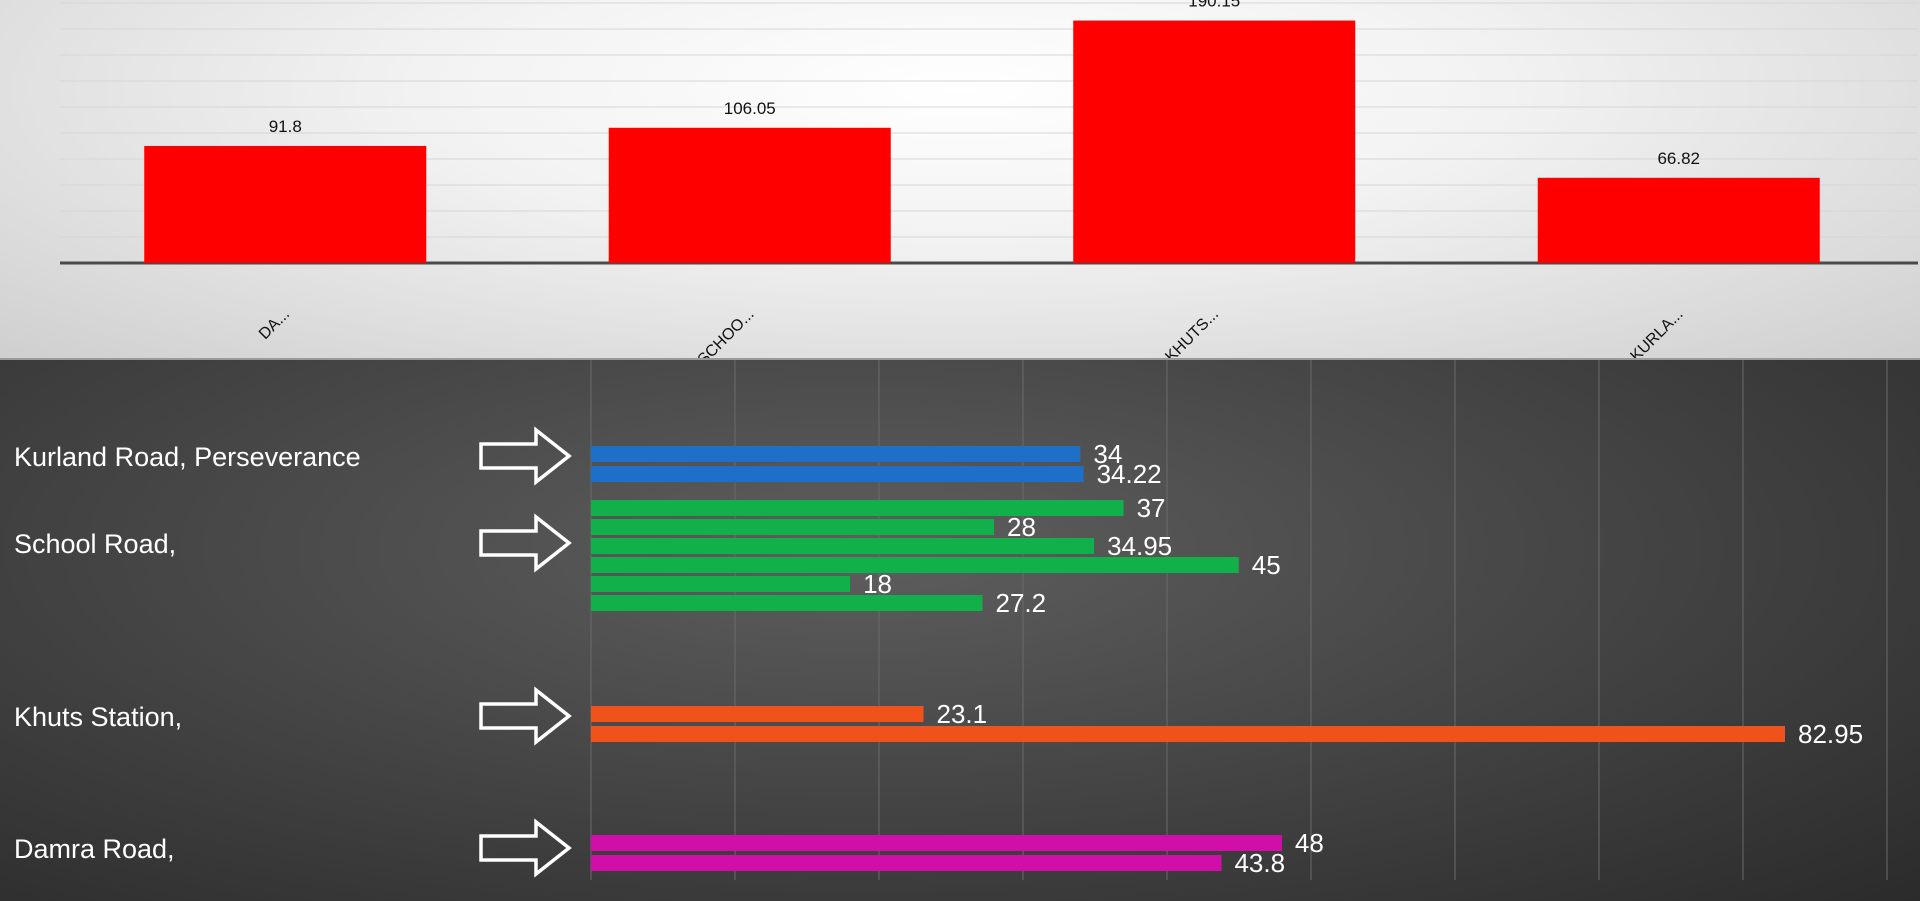  Describe the element at coordinates (1139, 546) in the screenshot. I see `bar-value-label: 34.95` at that location.